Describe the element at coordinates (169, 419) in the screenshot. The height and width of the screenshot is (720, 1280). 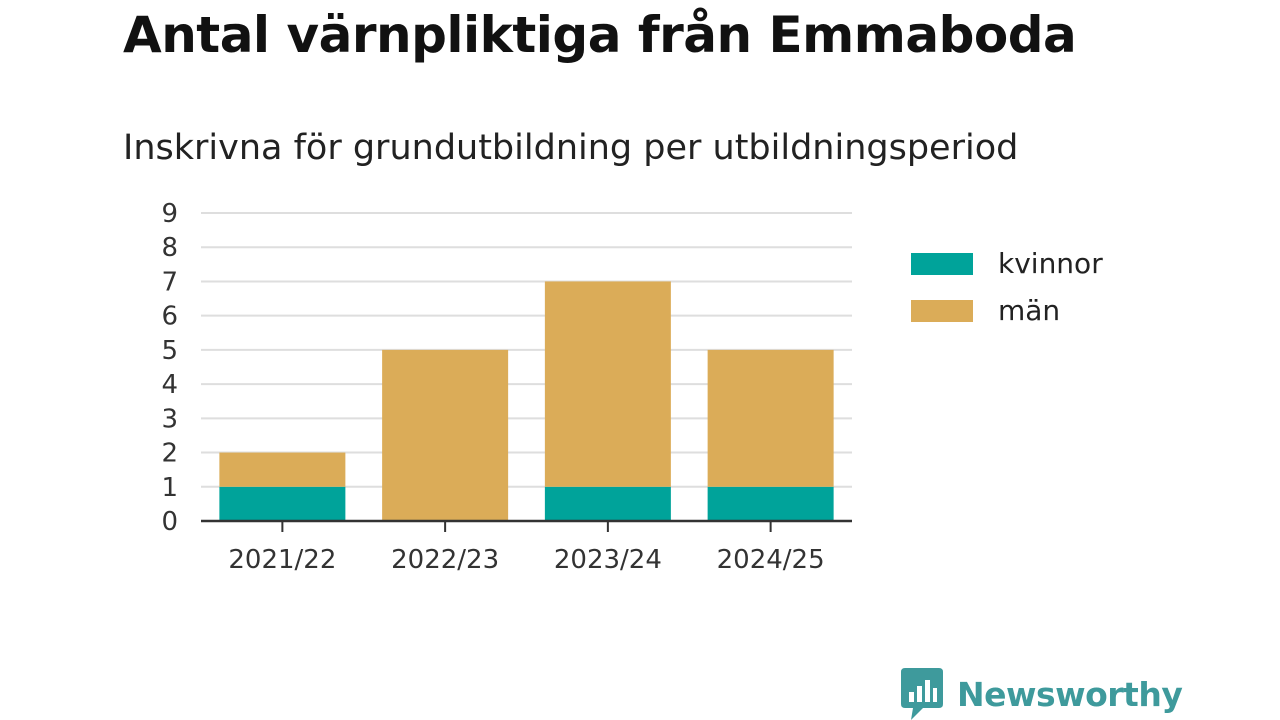
I see `y-tick-label-3: 3` at that location.